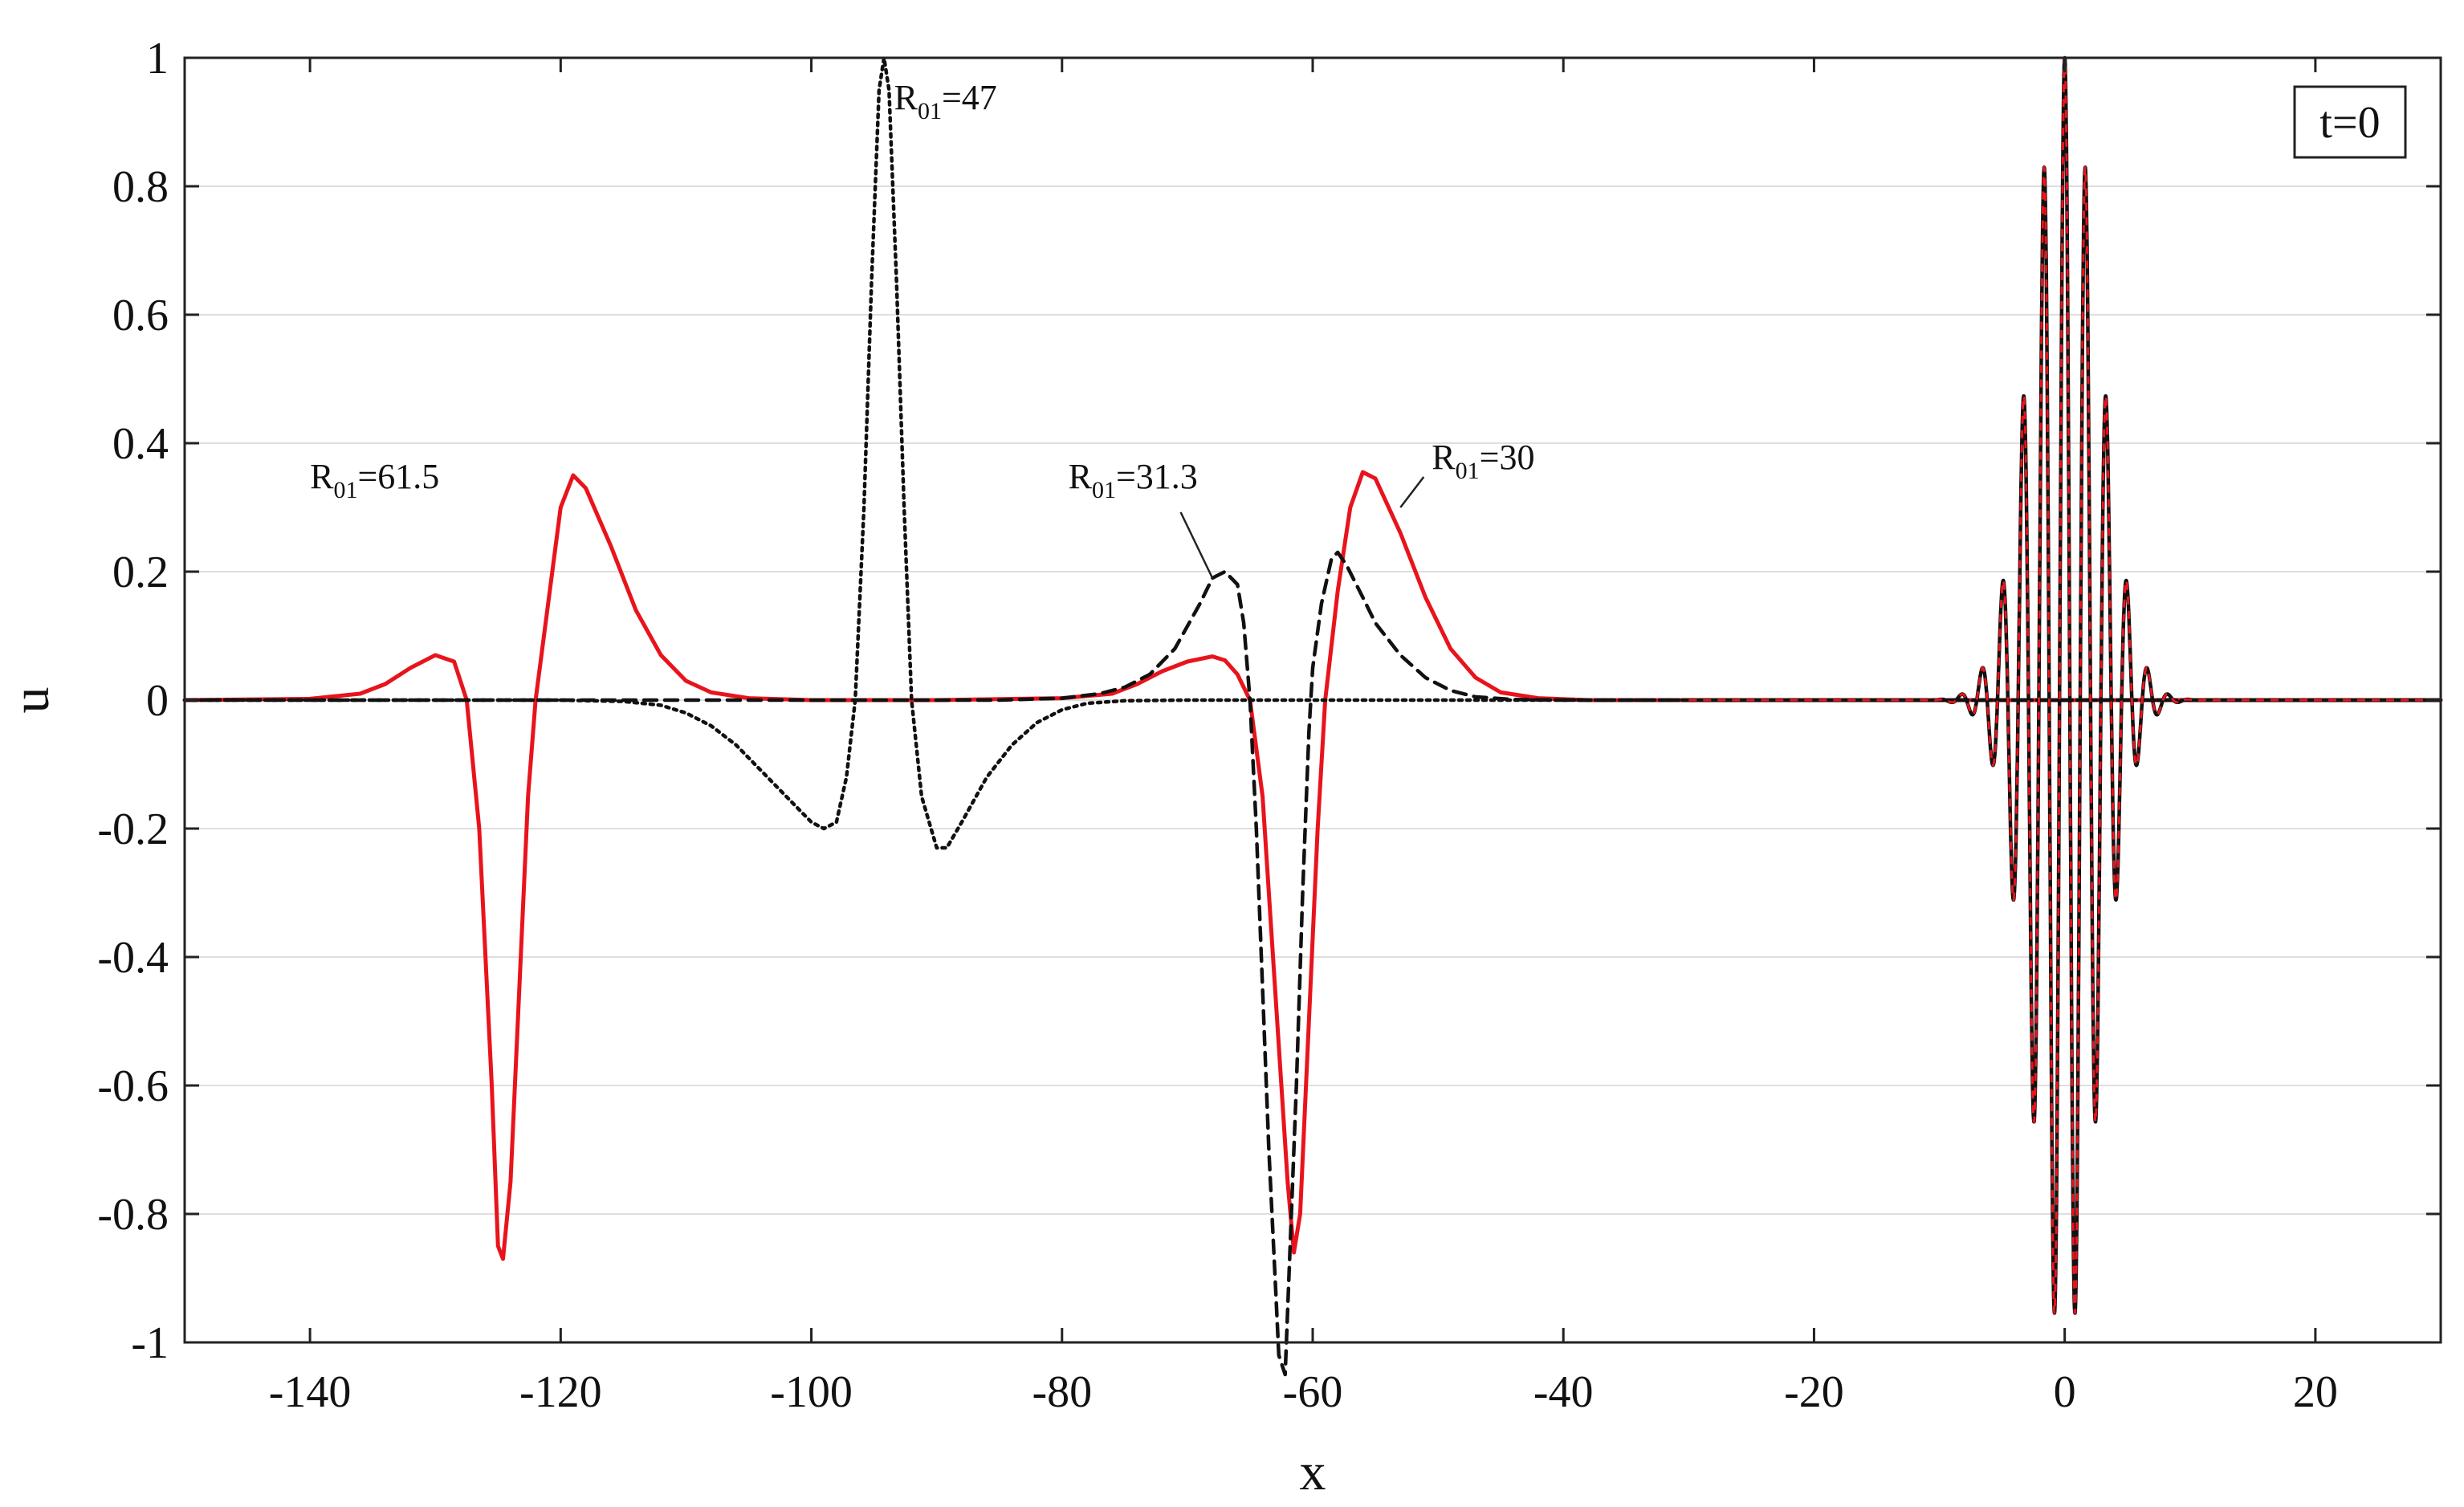 The width and height of the screenshot is (2464, 1507). What do you see at coordinates (140, 444) in the screenshot?
I see `y-tick-label: 0.4` at bounding box center [140, 444].